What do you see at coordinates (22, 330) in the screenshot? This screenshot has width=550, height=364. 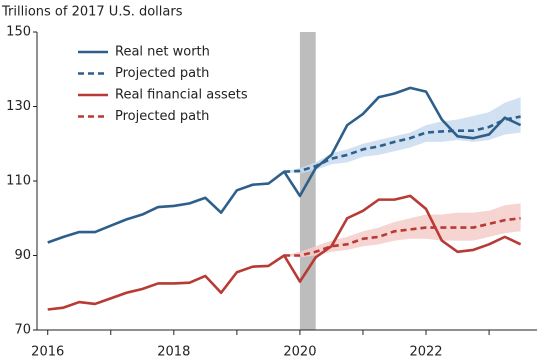 I see `y-tick-label: 70` at bounding box center [22, 330].